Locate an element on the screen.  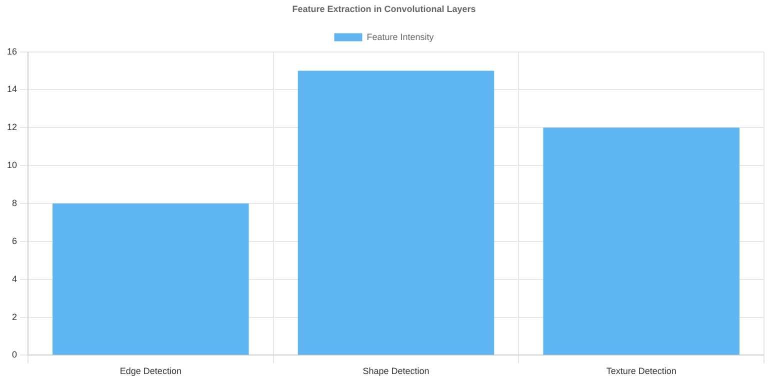
x-tick-label: Texture Detection is located at coordinates (641, 371).